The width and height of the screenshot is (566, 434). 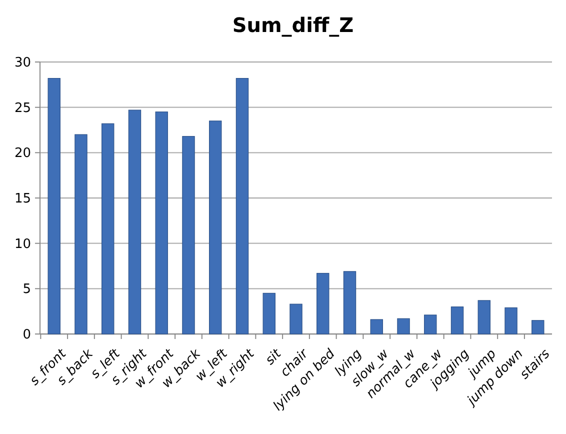 What do you see at coordinates (293, 25) in the screenshot?
I see `chart-title: Sum_diff_Z` at bounding box center [293, 25].